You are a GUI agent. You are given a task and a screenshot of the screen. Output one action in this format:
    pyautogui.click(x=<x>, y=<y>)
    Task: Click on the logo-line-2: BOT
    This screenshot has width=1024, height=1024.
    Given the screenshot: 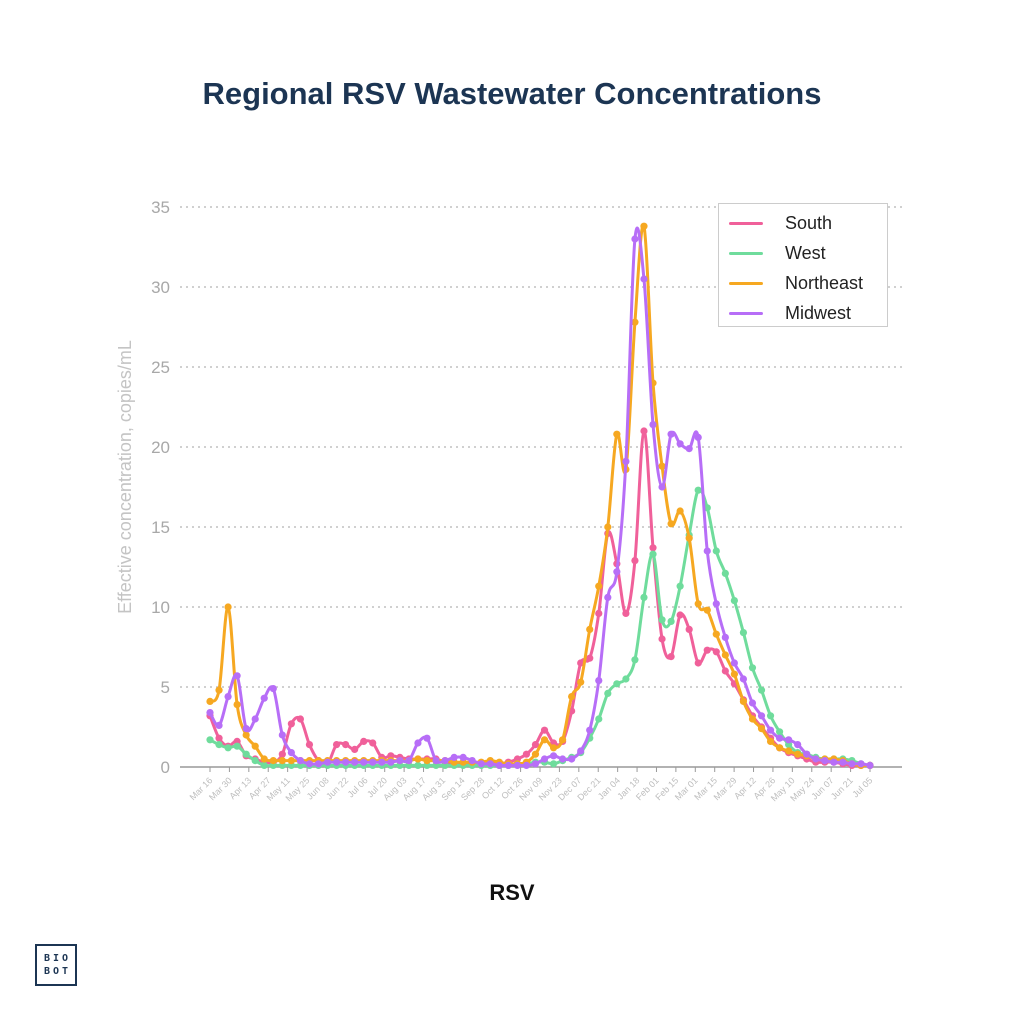 What is the action you would take?
    pyautogui.click(x=57, y=971)
    